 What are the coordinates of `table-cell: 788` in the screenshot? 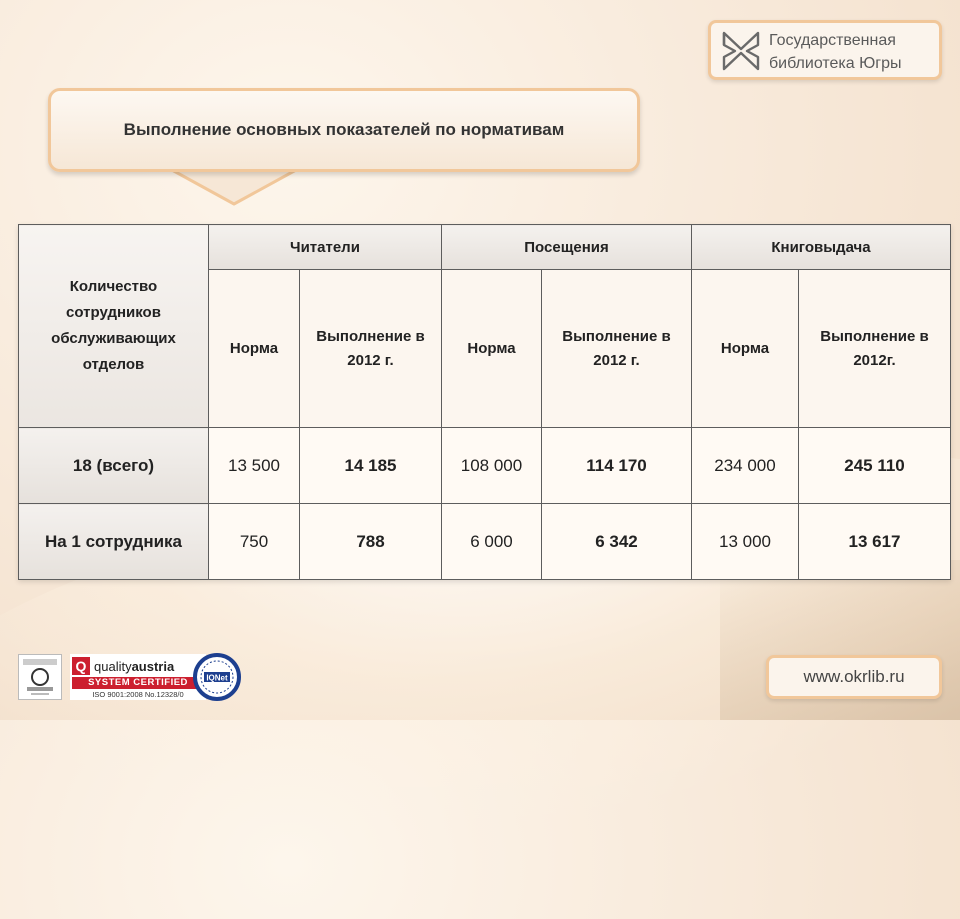 It's located at (370, 541).